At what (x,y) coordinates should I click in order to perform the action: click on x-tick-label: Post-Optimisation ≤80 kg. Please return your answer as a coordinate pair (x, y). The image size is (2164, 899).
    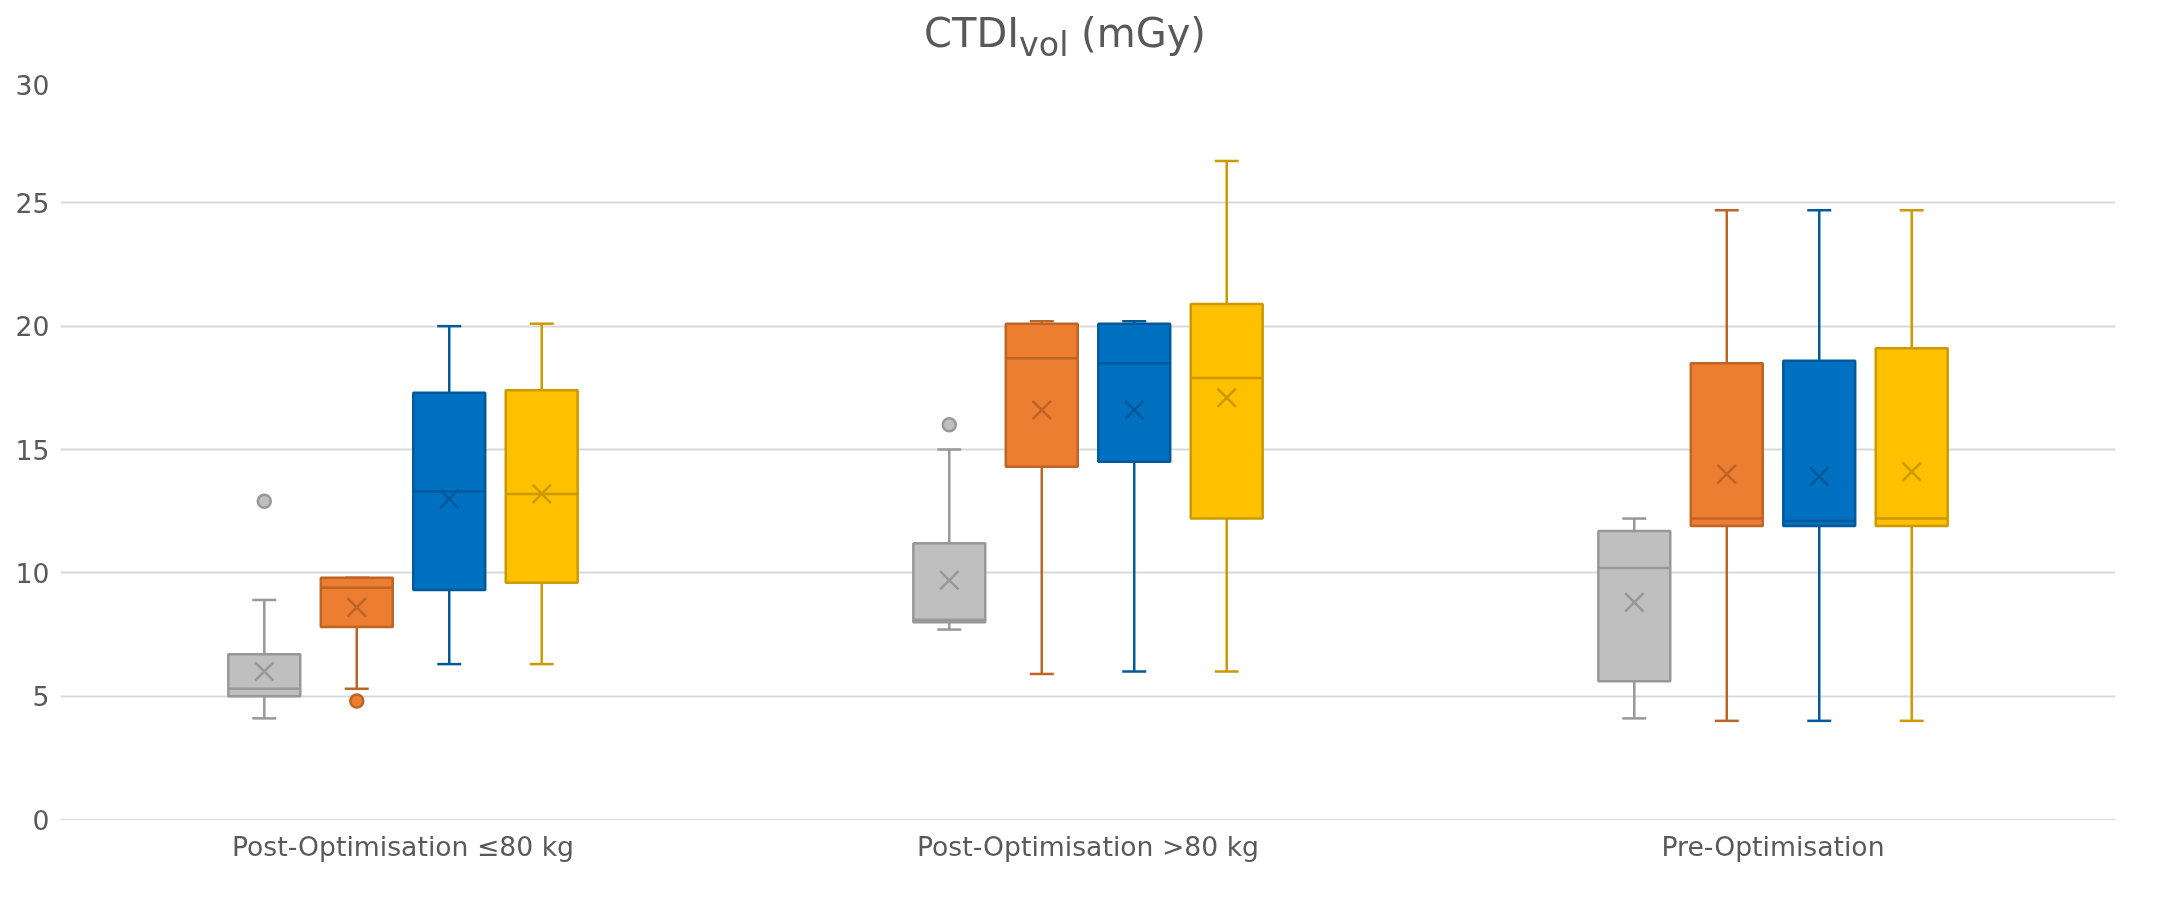
    Looking at the image, I should click on (403, 846).